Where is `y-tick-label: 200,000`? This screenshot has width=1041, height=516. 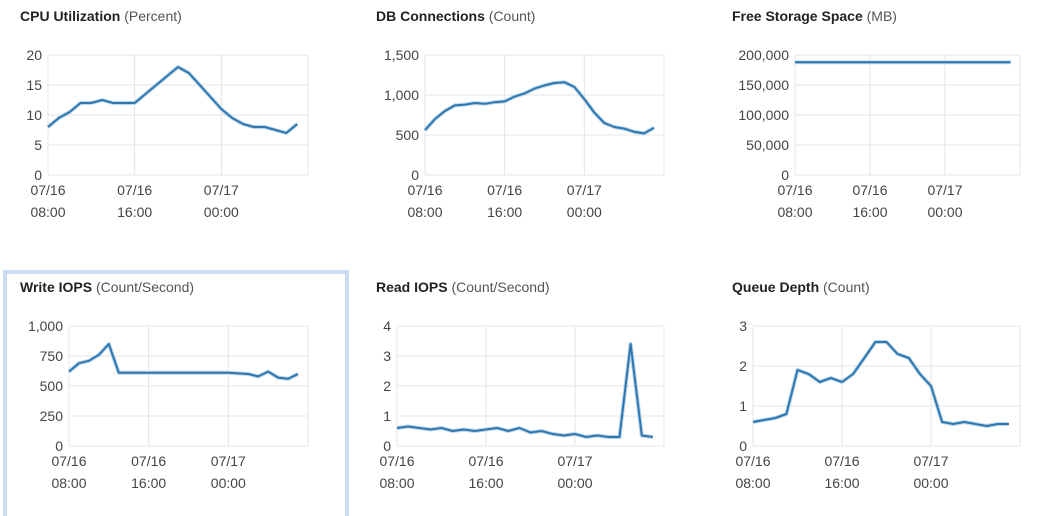 y-tick-label: 200,000 is located at coordinates (763, 55).